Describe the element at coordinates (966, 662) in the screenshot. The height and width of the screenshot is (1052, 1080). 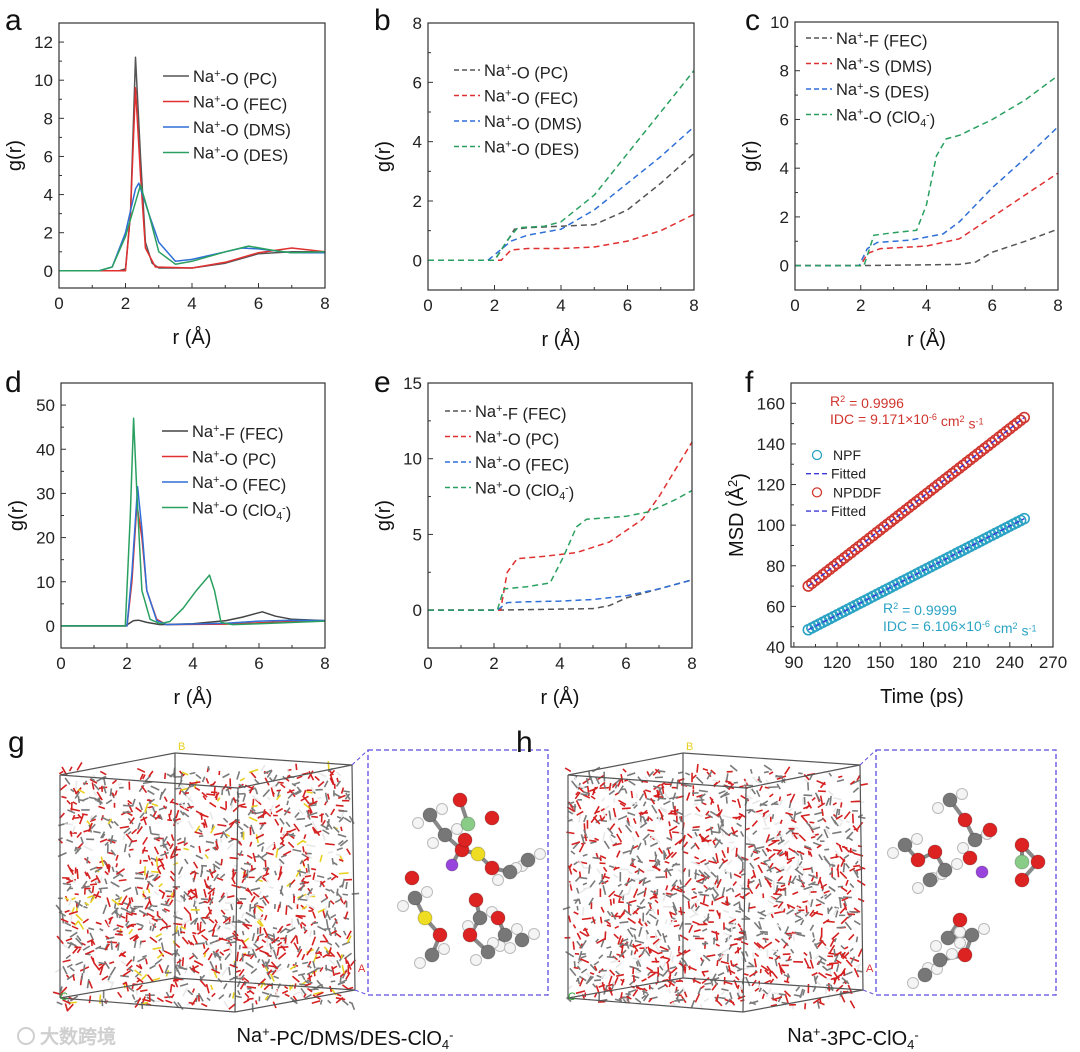
I see `x-tick-label: 210` at that location.